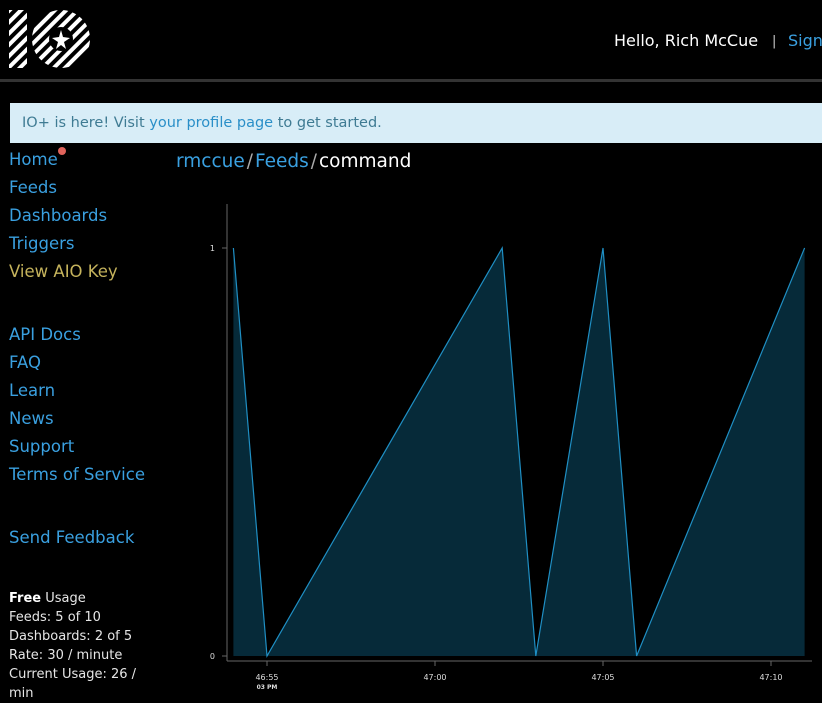 The width and height of the screenshot is (822, 703). I want to click on x-tick-sublabel: 03 PM, so click(267, 687).